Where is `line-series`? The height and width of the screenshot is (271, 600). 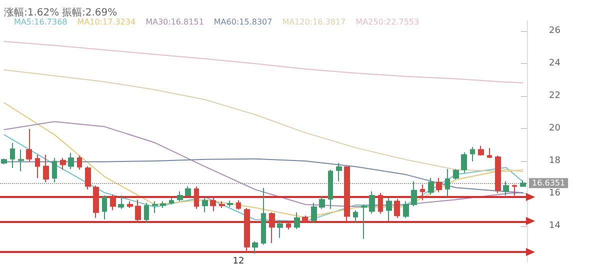 line-series is located at coordinates (264, 62).